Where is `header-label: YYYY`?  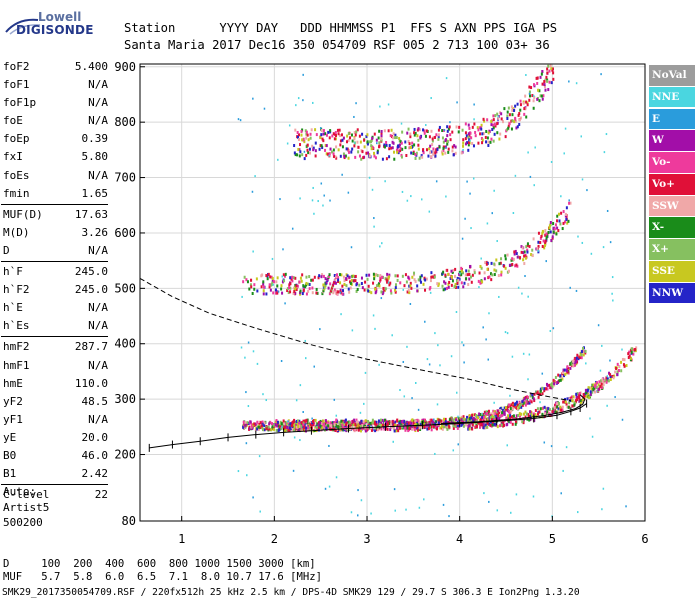 header-label: YYYY is located at coordinates (234, 28).